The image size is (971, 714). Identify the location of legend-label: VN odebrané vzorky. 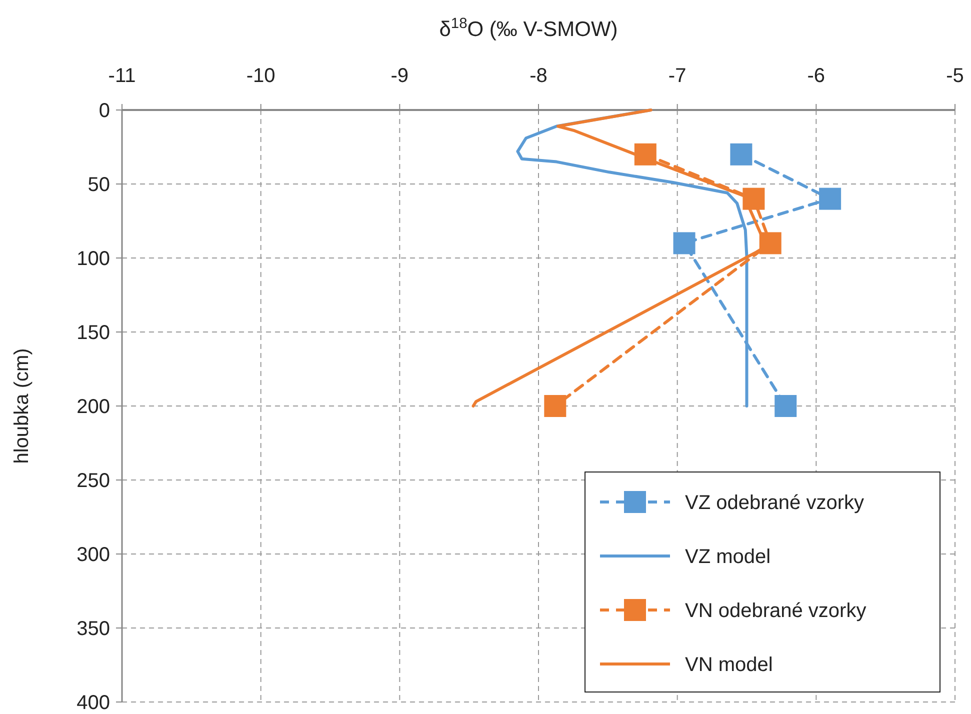
(775, 611).